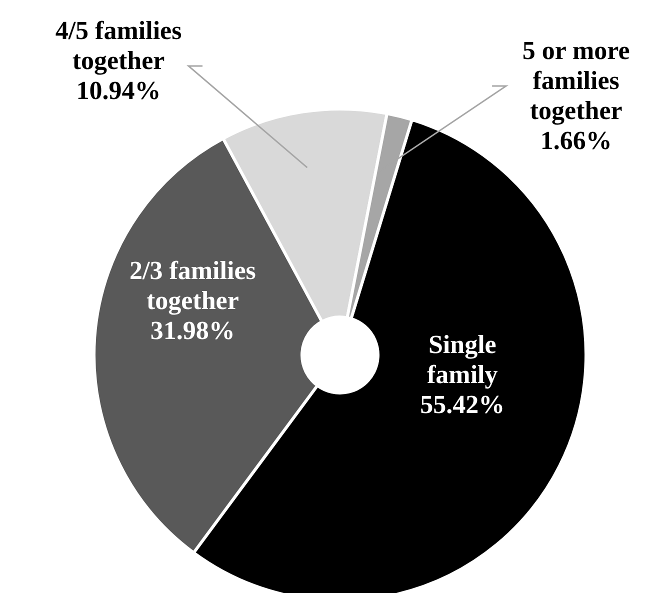 This screenshot has height=597, width=669. What do you see at coordinates (192, 329) in the screenshot?
I see `data-label: 31.98%` at bounding box center [192, 329].